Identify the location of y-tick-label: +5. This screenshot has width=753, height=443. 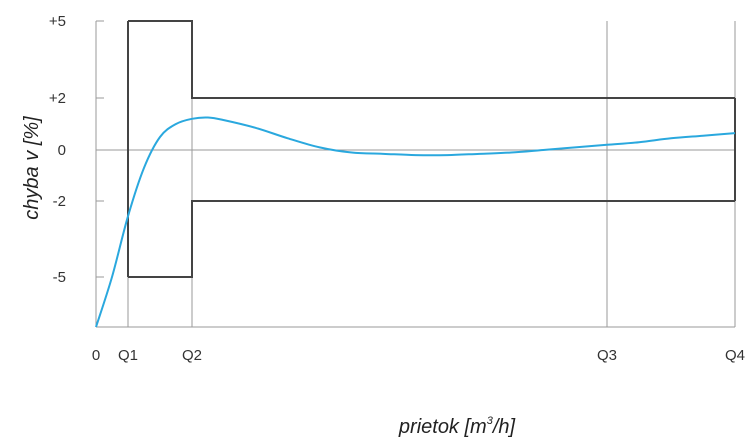
(57, 21).